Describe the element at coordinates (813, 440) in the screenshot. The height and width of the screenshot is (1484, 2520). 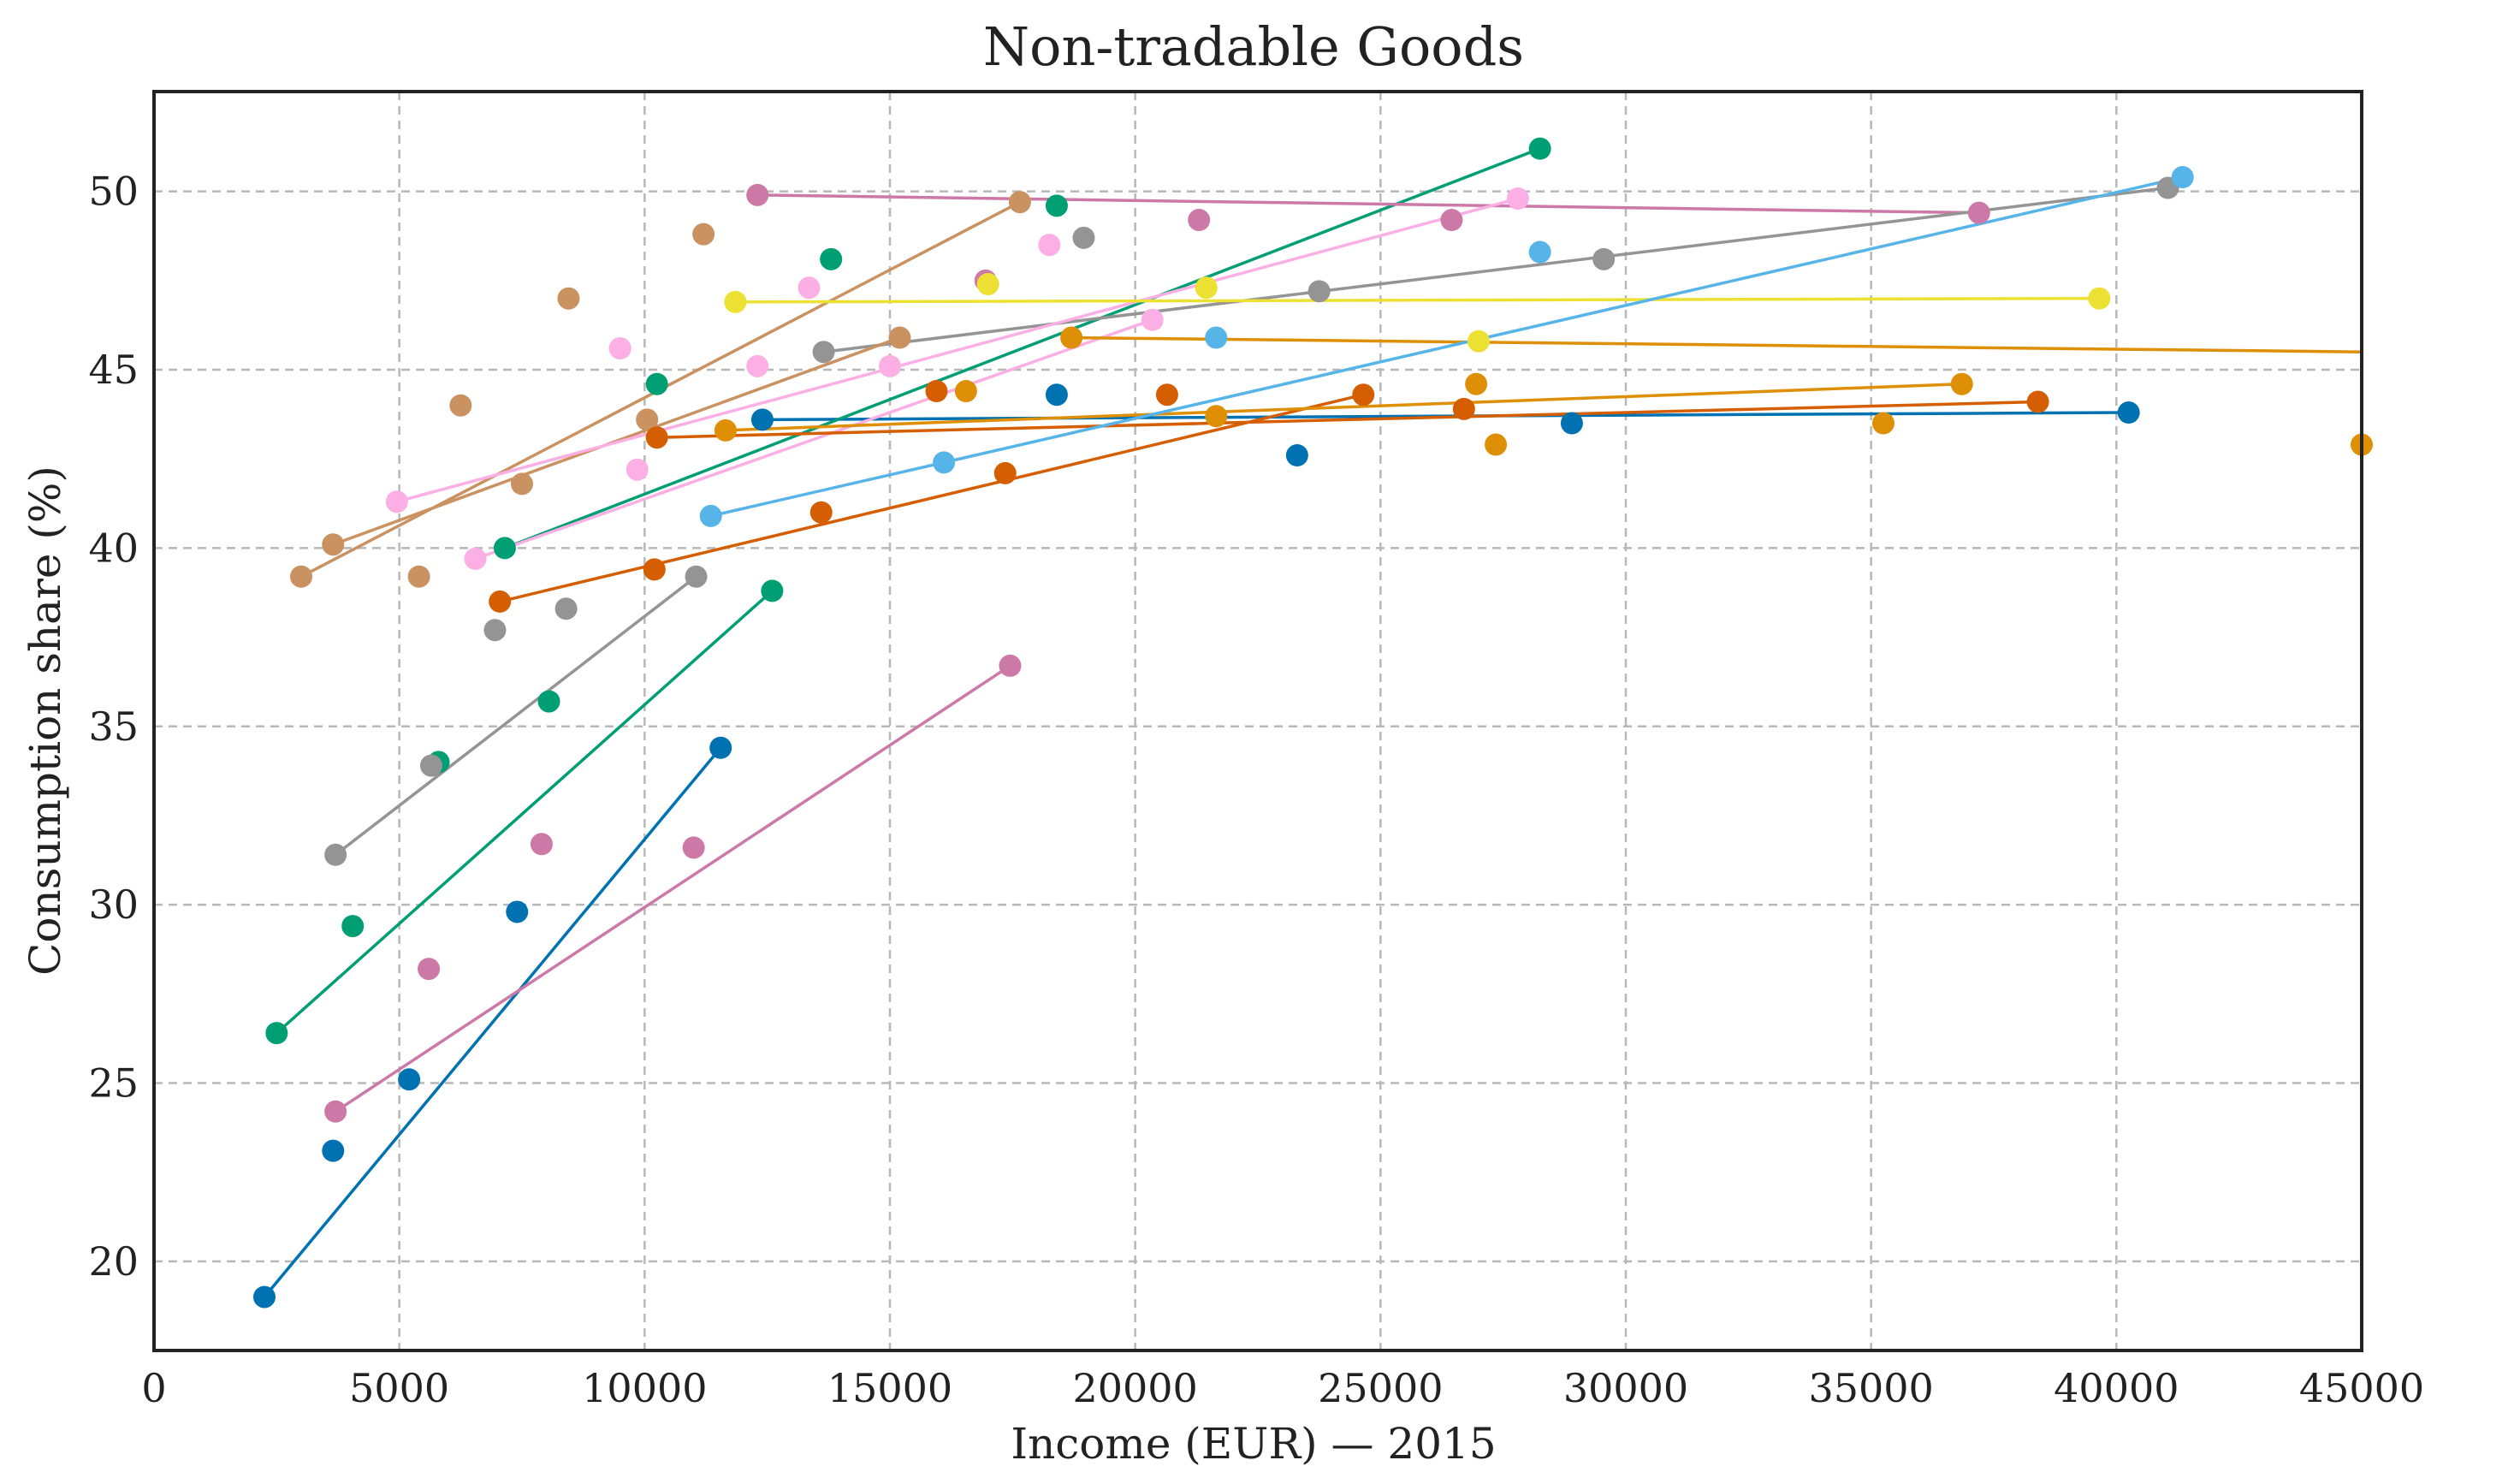
I see `series-6-fit-line` at that location.